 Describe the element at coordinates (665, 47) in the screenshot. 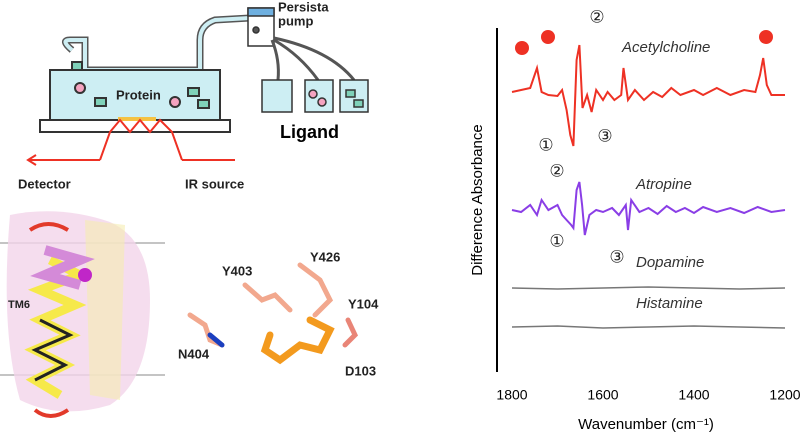

I see `series-label: Acetylcholine` at that location.